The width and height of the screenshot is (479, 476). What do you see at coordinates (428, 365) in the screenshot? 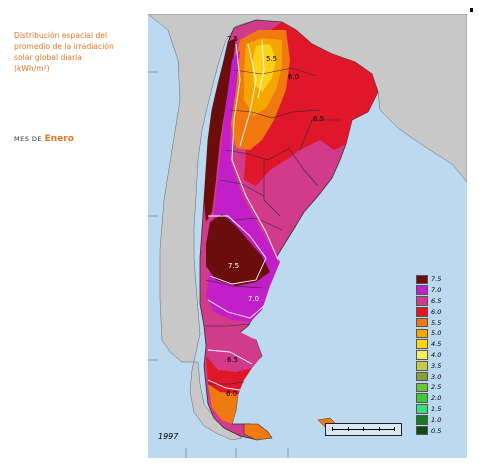
I see `legend-item: 3.5` at bounding box center [428, 365].